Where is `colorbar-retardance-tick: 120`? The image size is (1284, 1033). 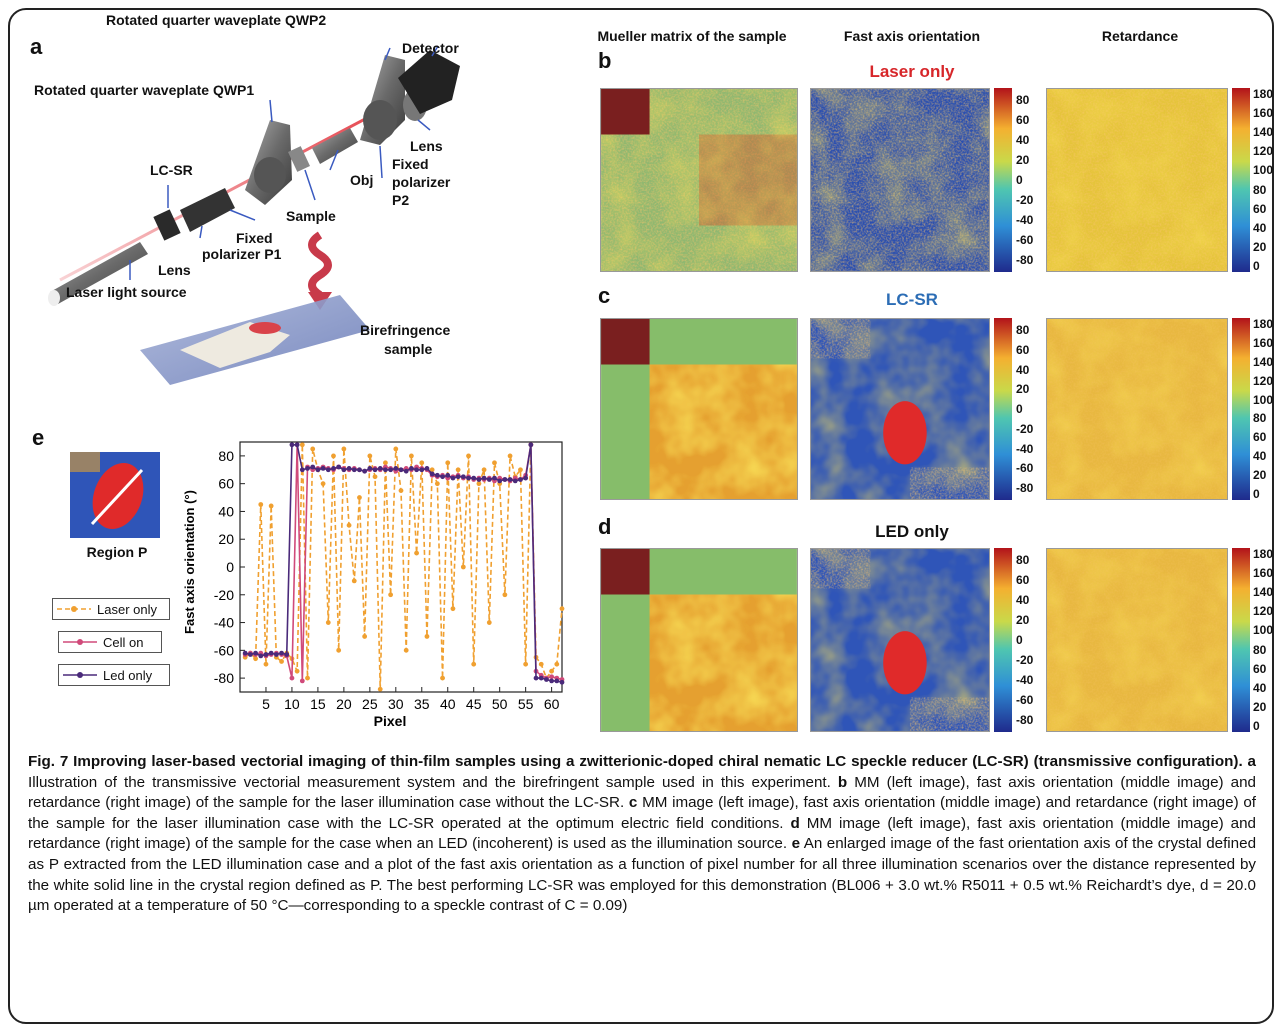 colorbar-retardance-tick: 120 is located at coordinates (1263, 611).